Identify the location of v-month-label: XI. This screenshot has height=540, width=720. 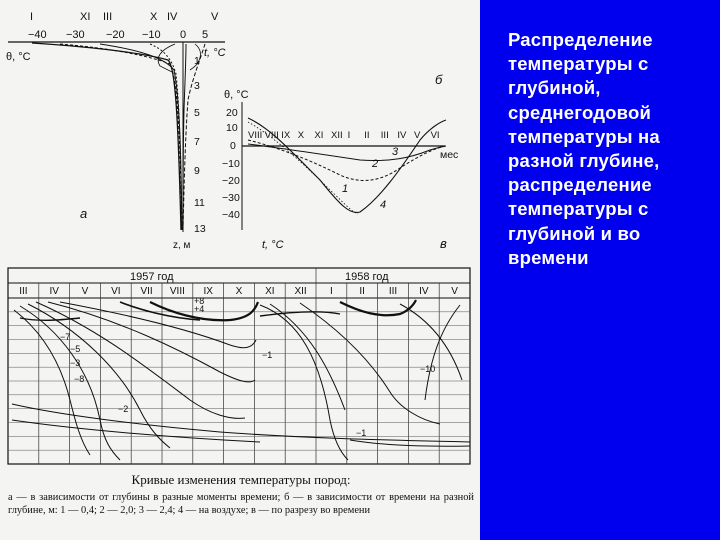
(318, 135).